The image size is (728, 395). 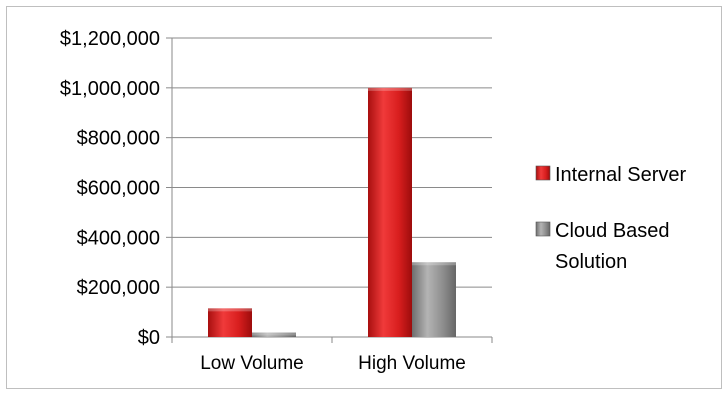 I want to click on x-category-labels: Low Volume High Volume, so click(x=333, y=363).